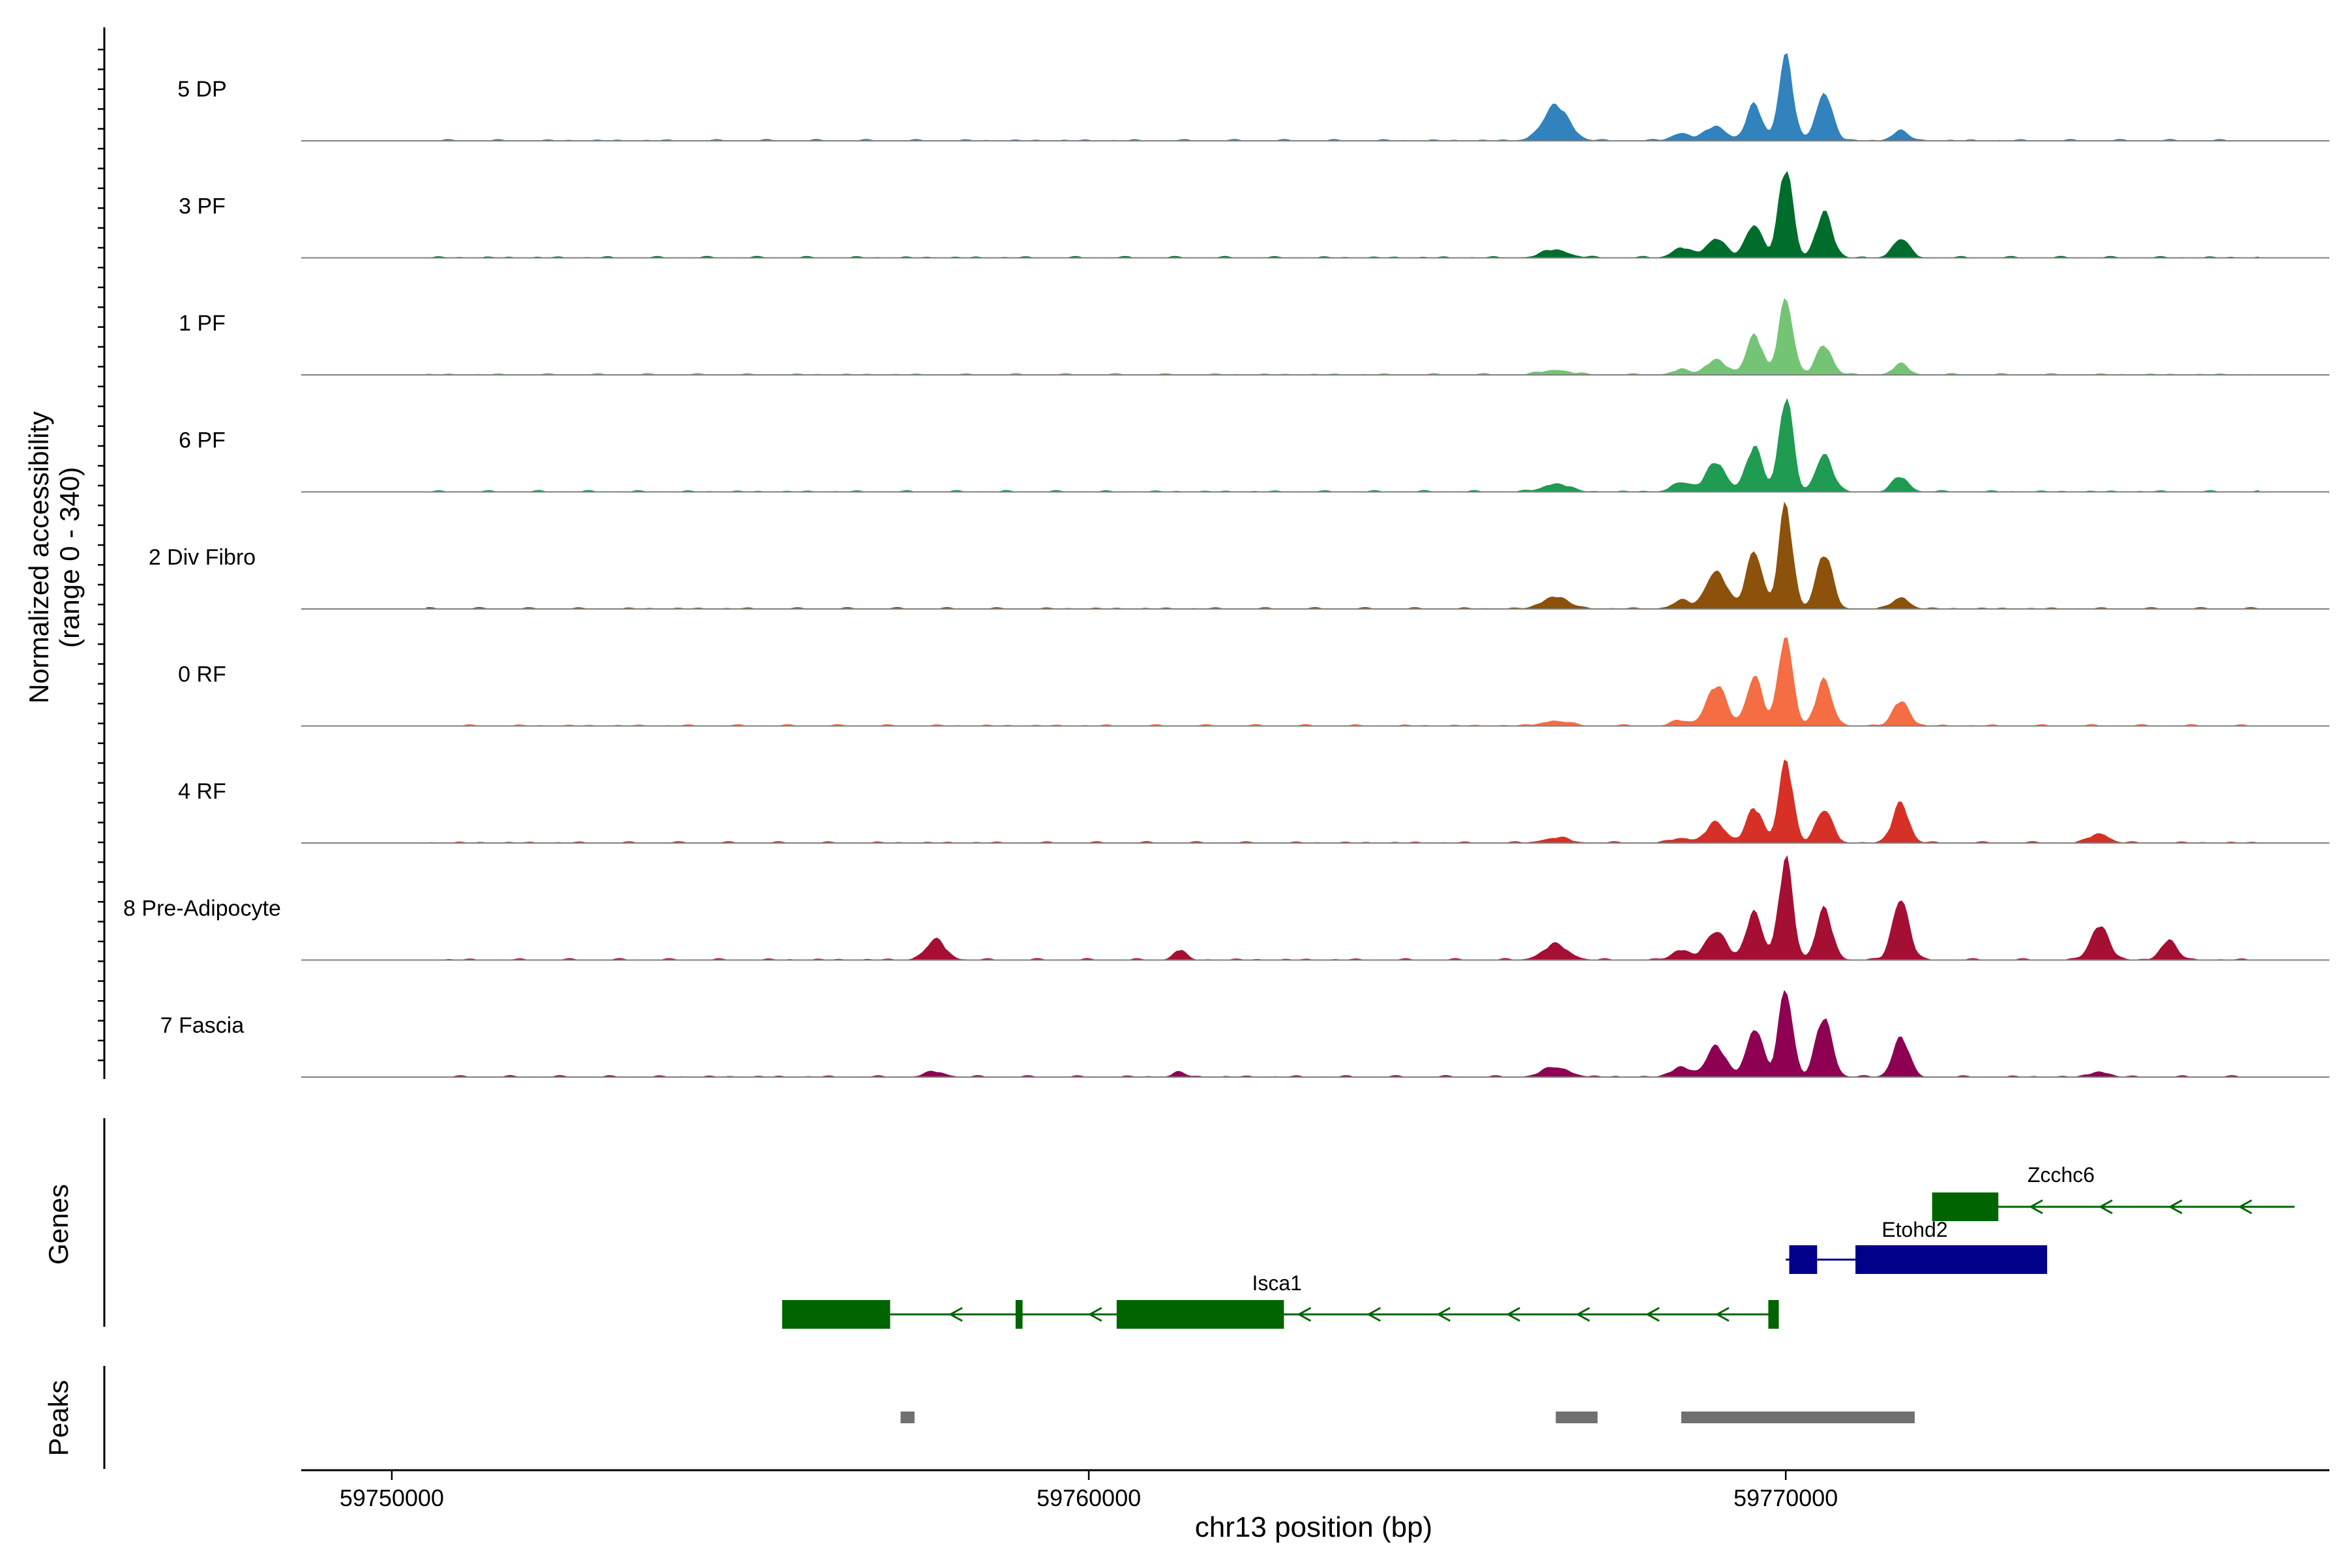  Describe the element at coordinates (202, 909) in the screenshot. I see `track-label: 8 Pre-Adipocyte` at that location.